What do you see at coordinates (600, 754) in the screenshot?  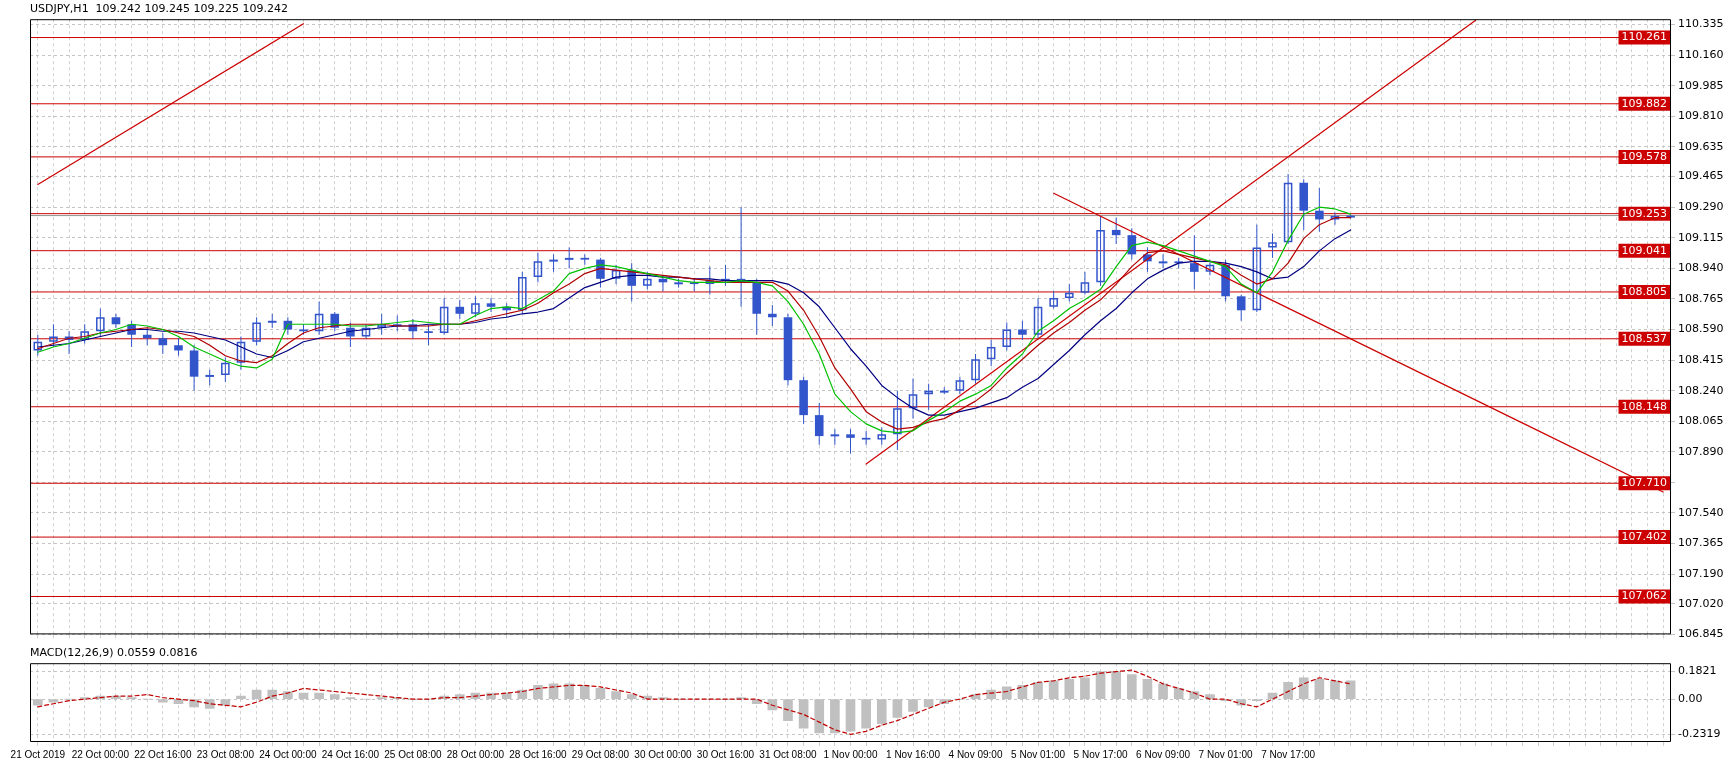 I see `x-tick-label: 29 Oct 08:00` at bounding box center [600, 754].